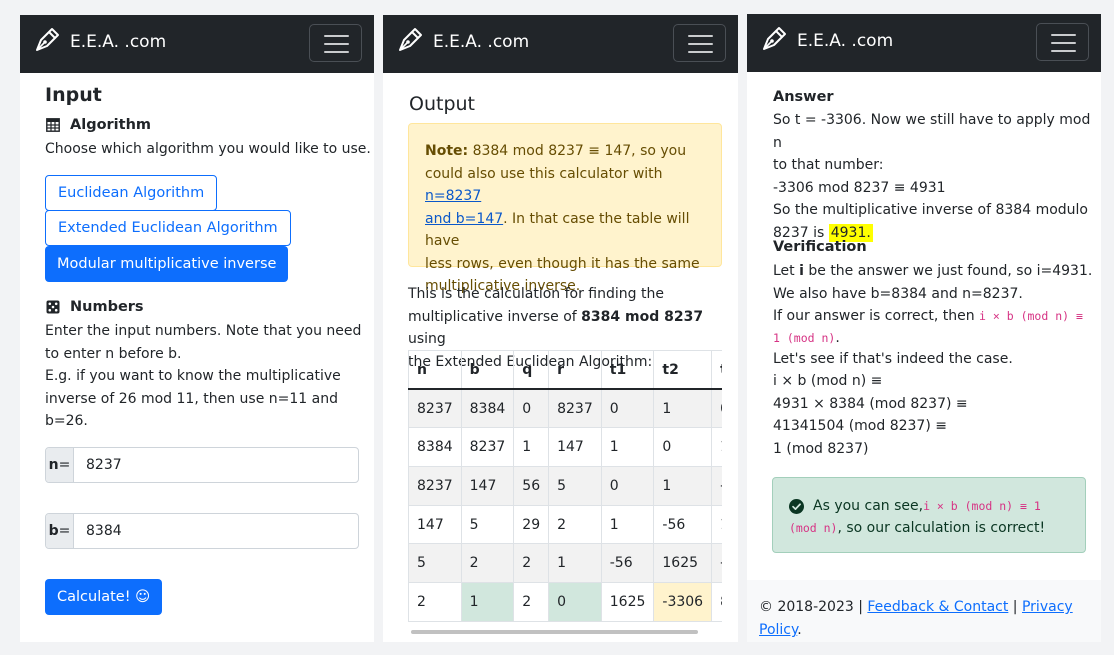 The image size is (1114, 655). Describe the element at coordinates (131, 193) in the screenshot. I see `euclidean-algorithm-button: Euclidean Algorithm` at that location.